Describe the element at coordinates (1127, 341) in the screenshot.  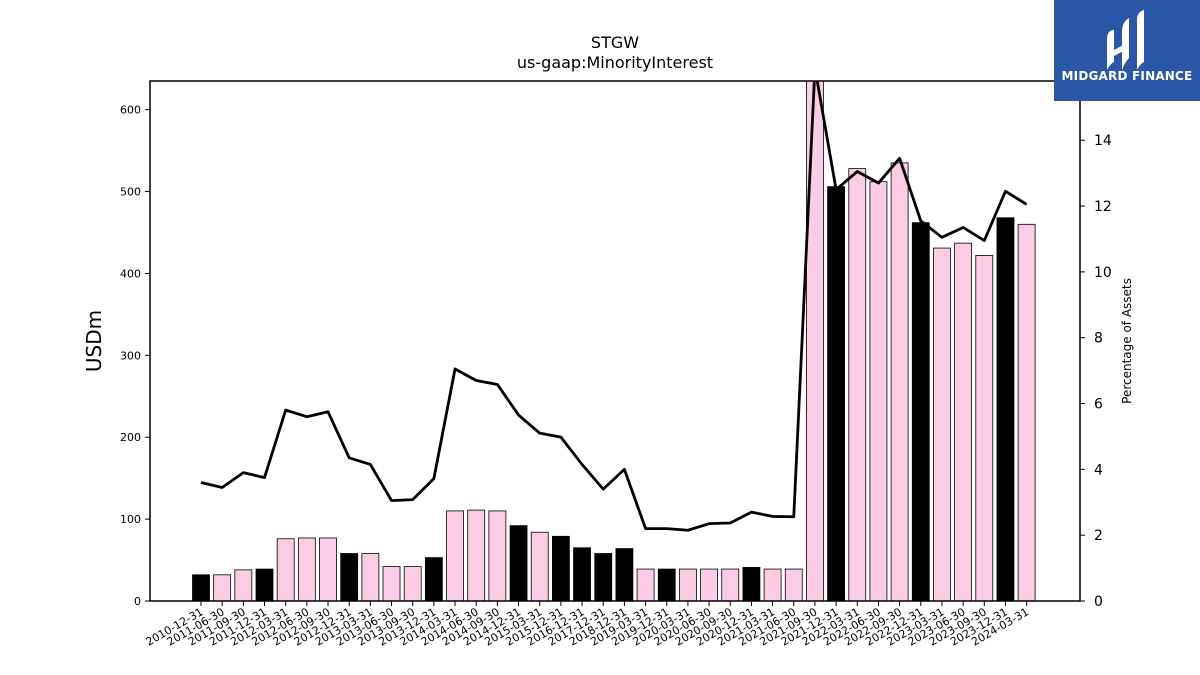
I see `y2-axis-label: Percentage of Assets` at that location.